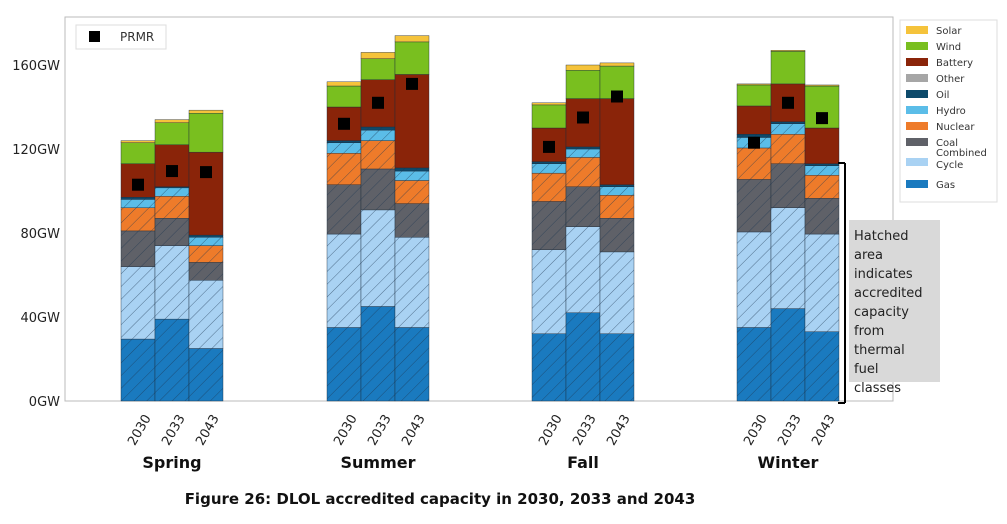 The height and width of the screenshot is (524, 1007). I want to click on annotation-box, so click(894, 301).